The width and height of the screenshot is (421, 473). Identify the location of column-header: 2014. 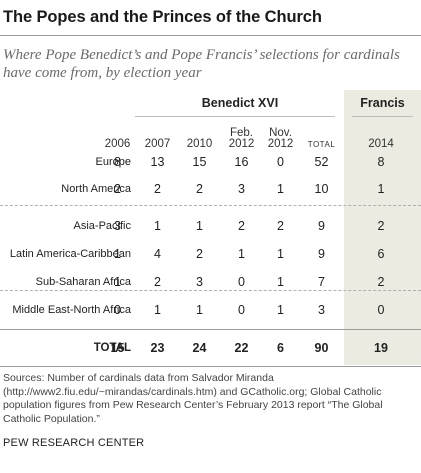
(381, 144).